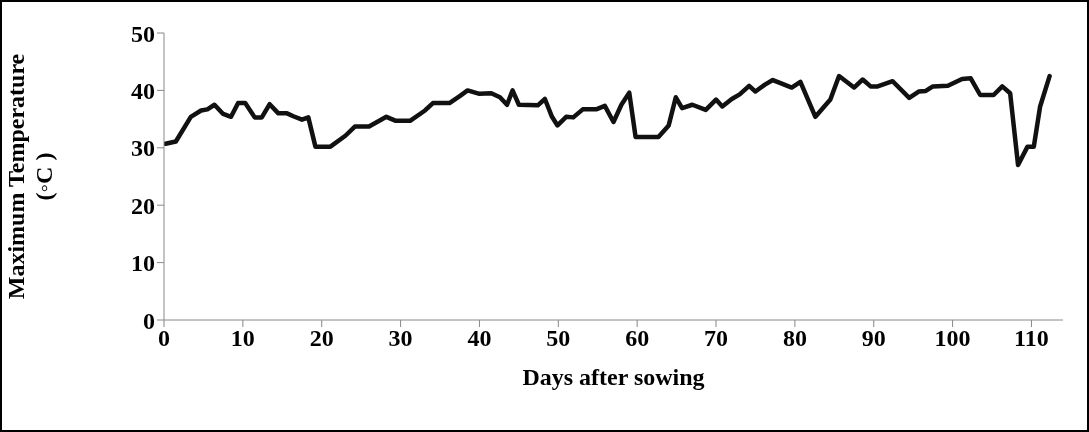 The height and width of the screenshot is (432, 1089). What do you see at coordinates (613, 377) in the screenshot?
I see `x-axis-title: Days after sowing` at bounding box center [613, 377].